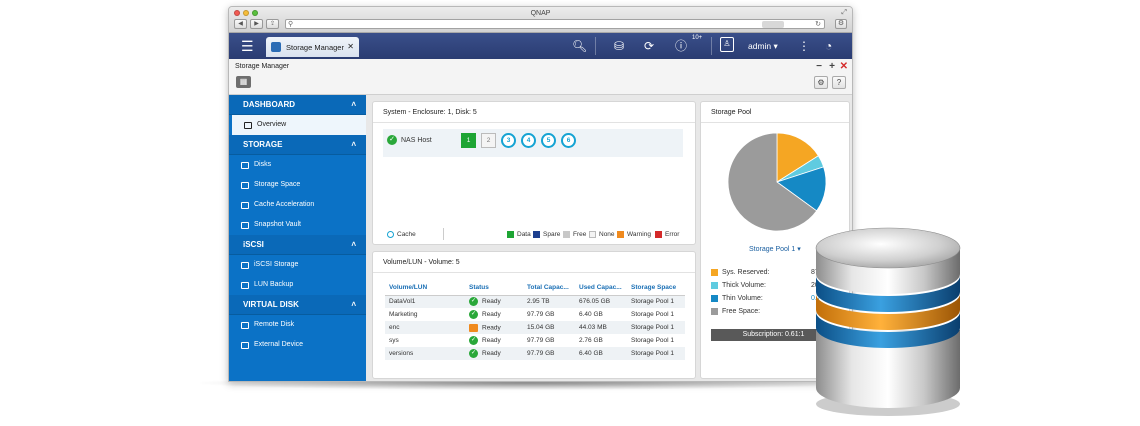 The height and width of the screenshot is (426, 1140). Describe the element at coordinates (240, 24) in the screenshot. I see `back-button: ◀` at that location.